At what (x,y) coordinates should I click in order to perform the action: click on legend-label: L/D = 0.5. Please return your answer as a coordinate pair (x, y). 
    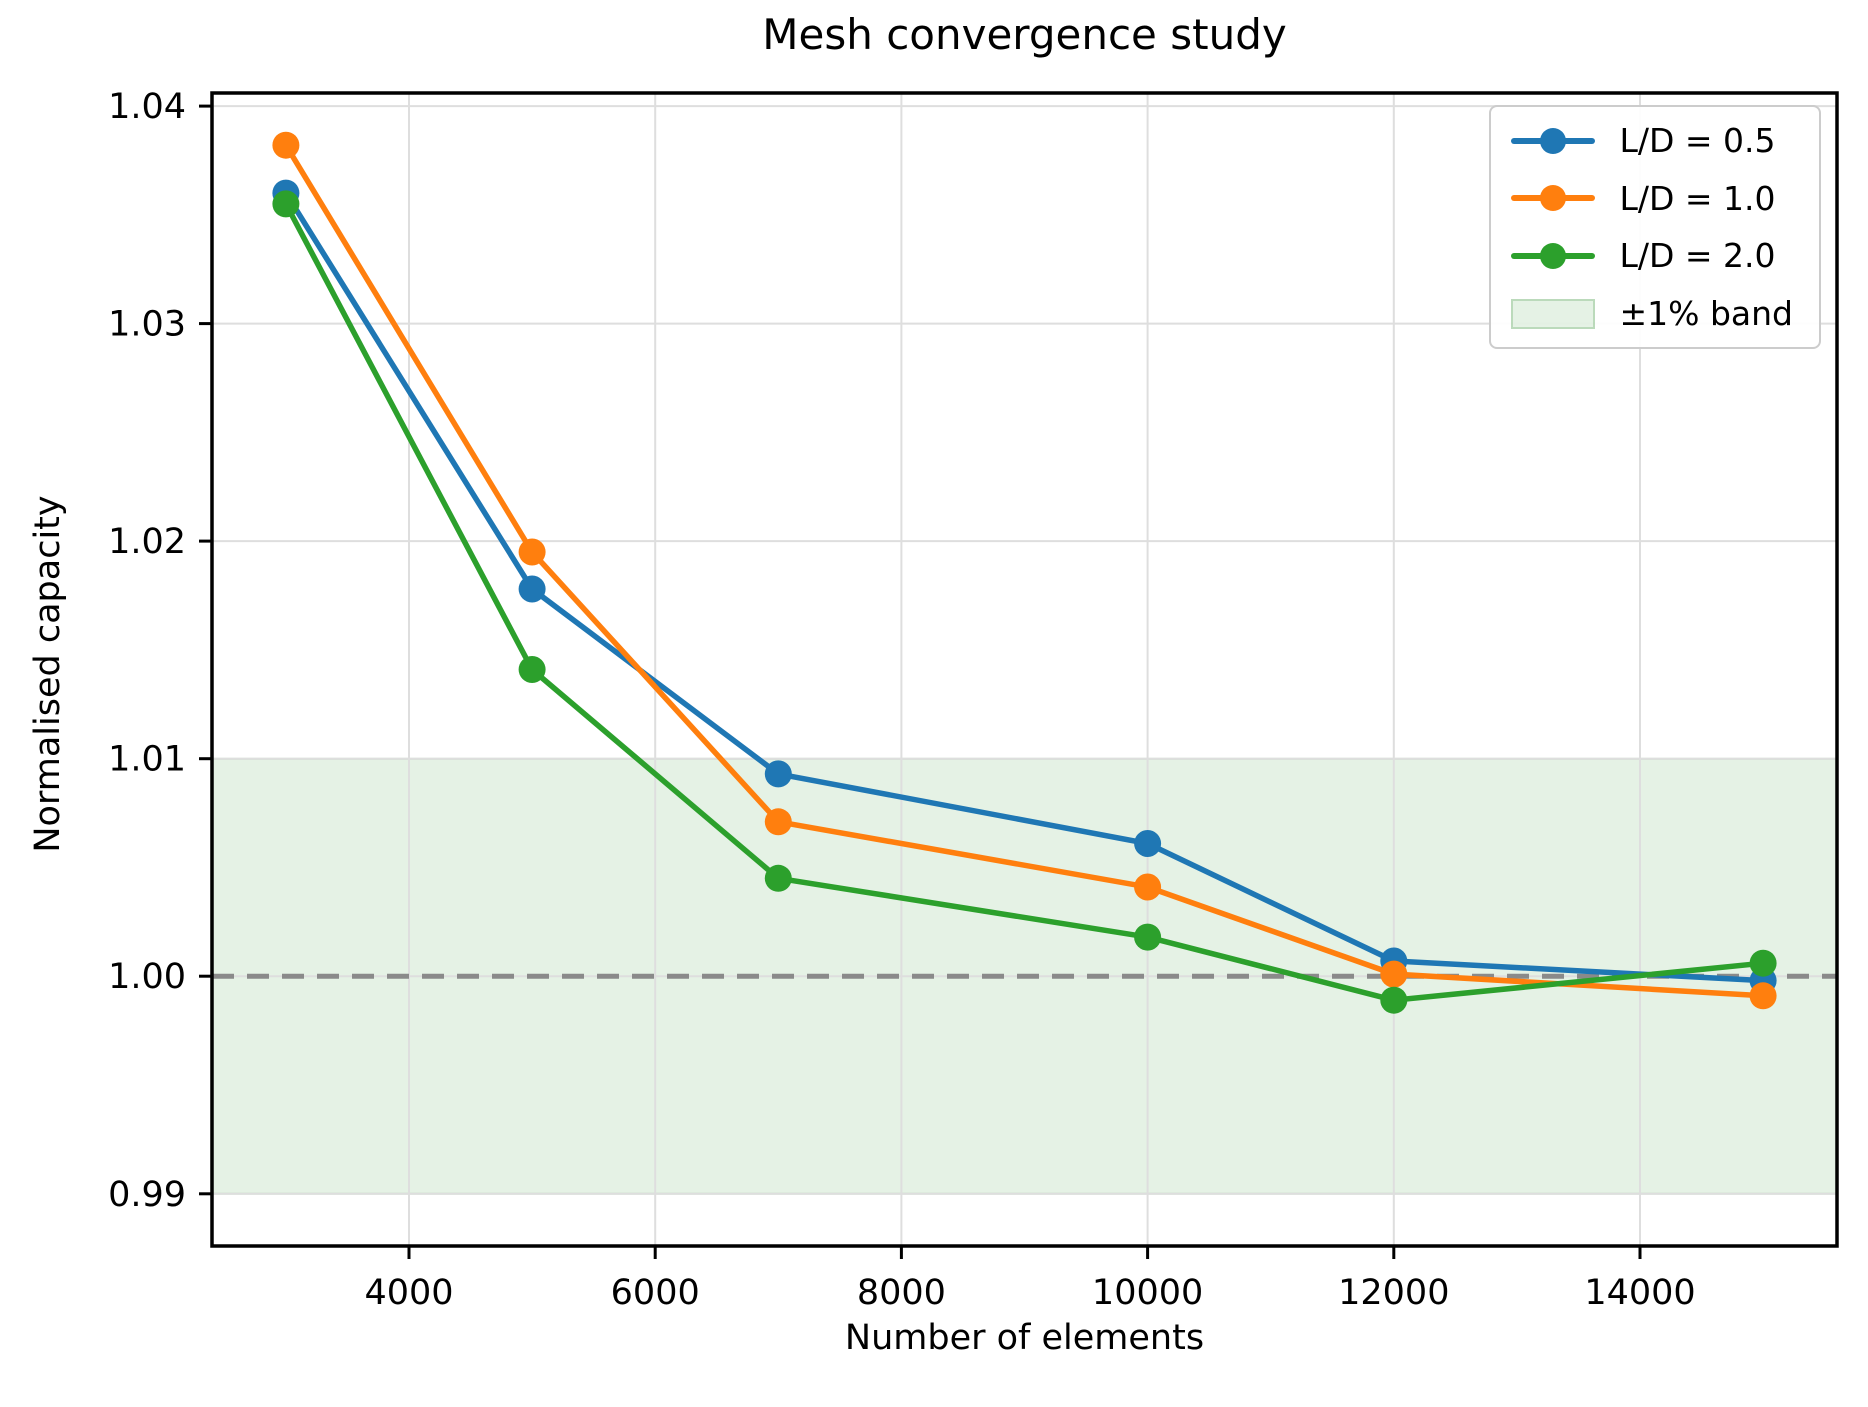
    Looking at the image, I should click on (1697, 140).